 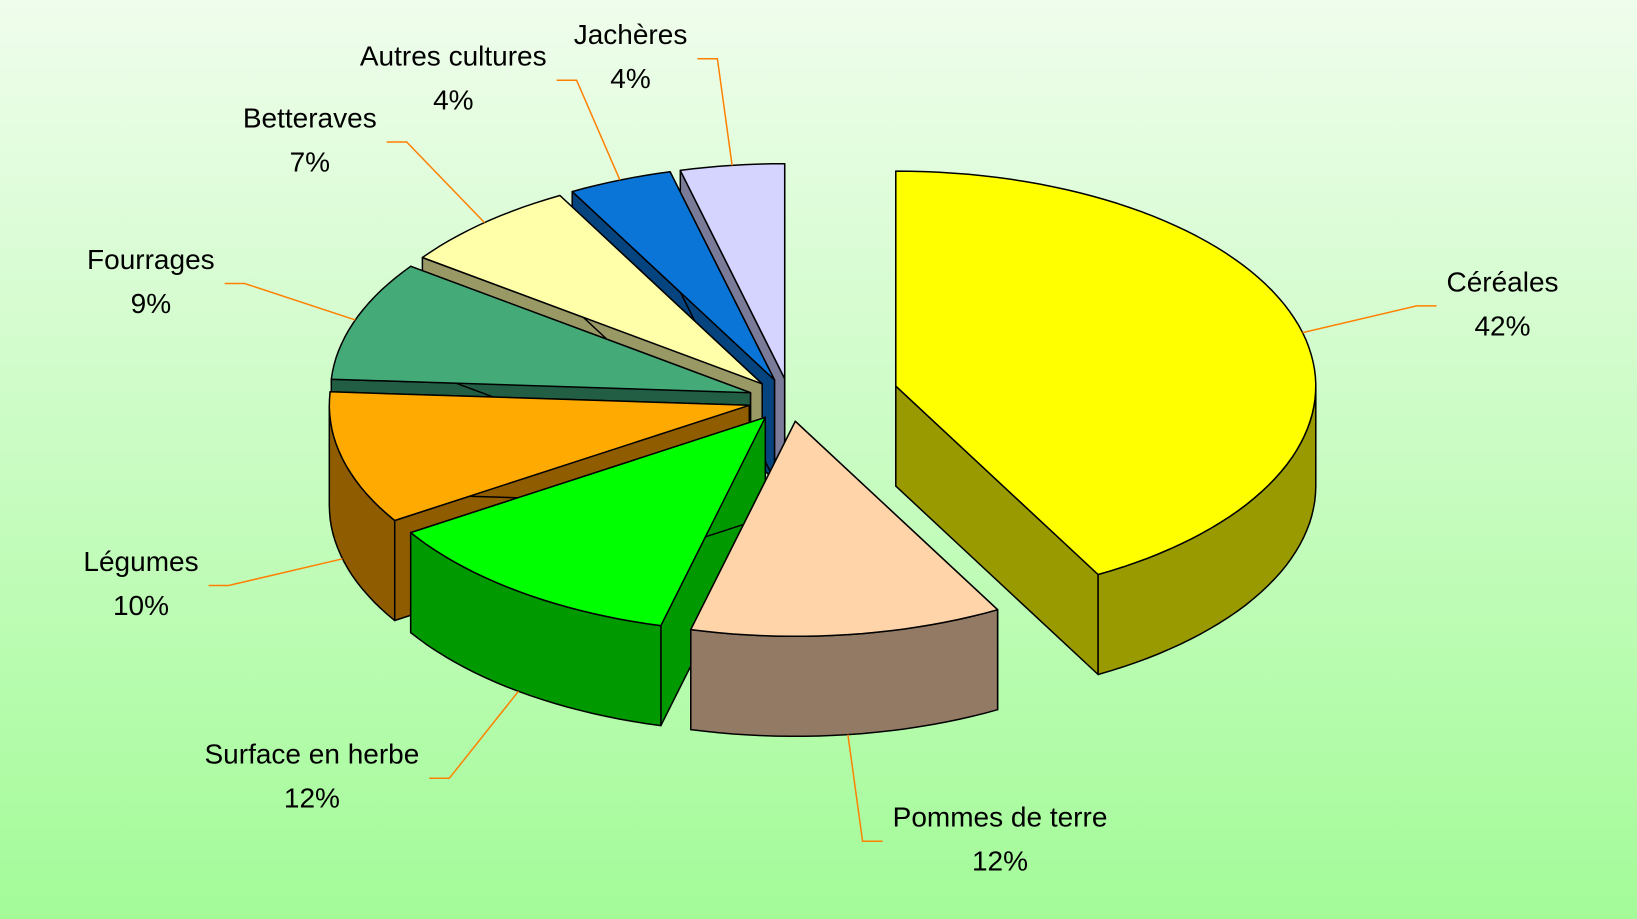 I want to click on slice-label: Jachères, so click(x=631, y=34).